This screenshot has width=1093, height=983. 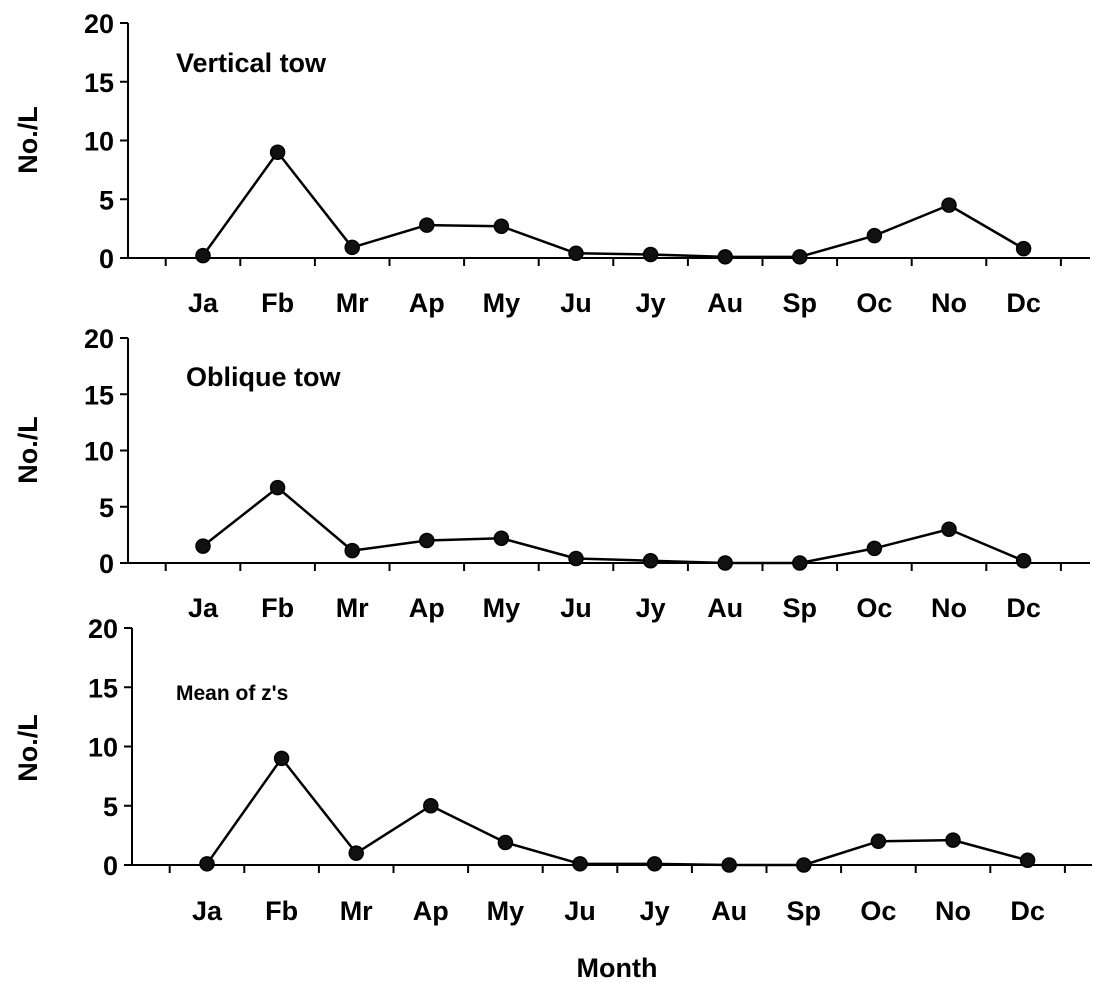 I want to click on panel-title: Mean of z's, so click(x=232, y=693).